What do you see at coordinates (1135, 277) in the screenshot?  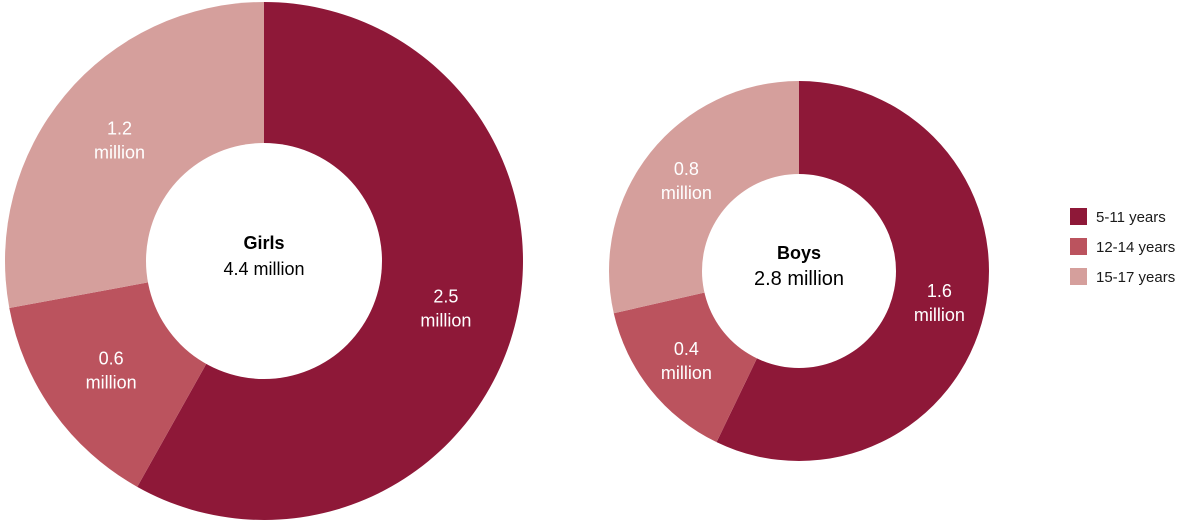 I see `legend-label: 15-17 years` at bounding box center [1135, 277].